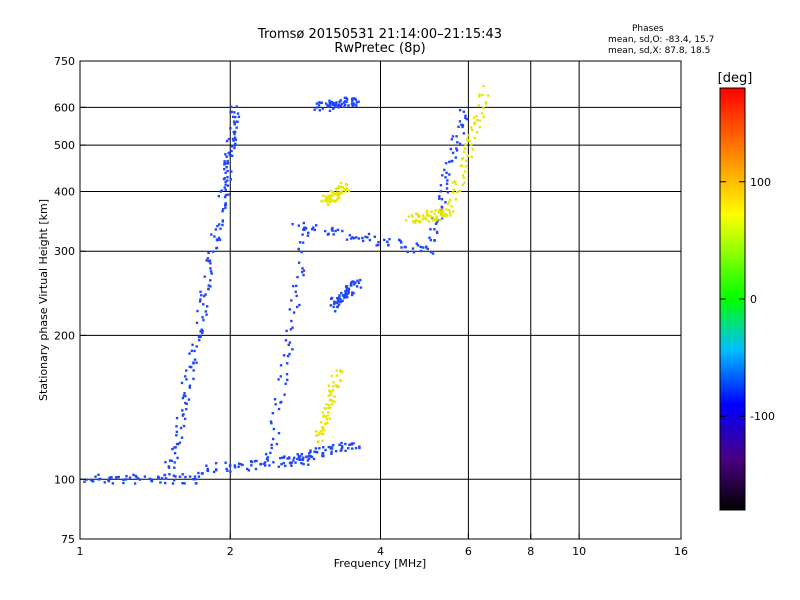 This screenshot has width=800, height=600. I want to click on colorbar-tick-label: 100, so click(760, 182).